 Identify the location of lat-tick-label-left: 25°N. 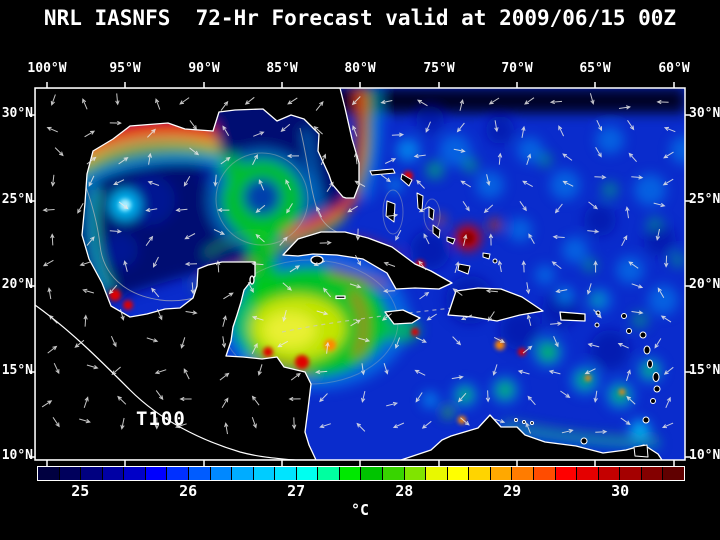
(17, 199).